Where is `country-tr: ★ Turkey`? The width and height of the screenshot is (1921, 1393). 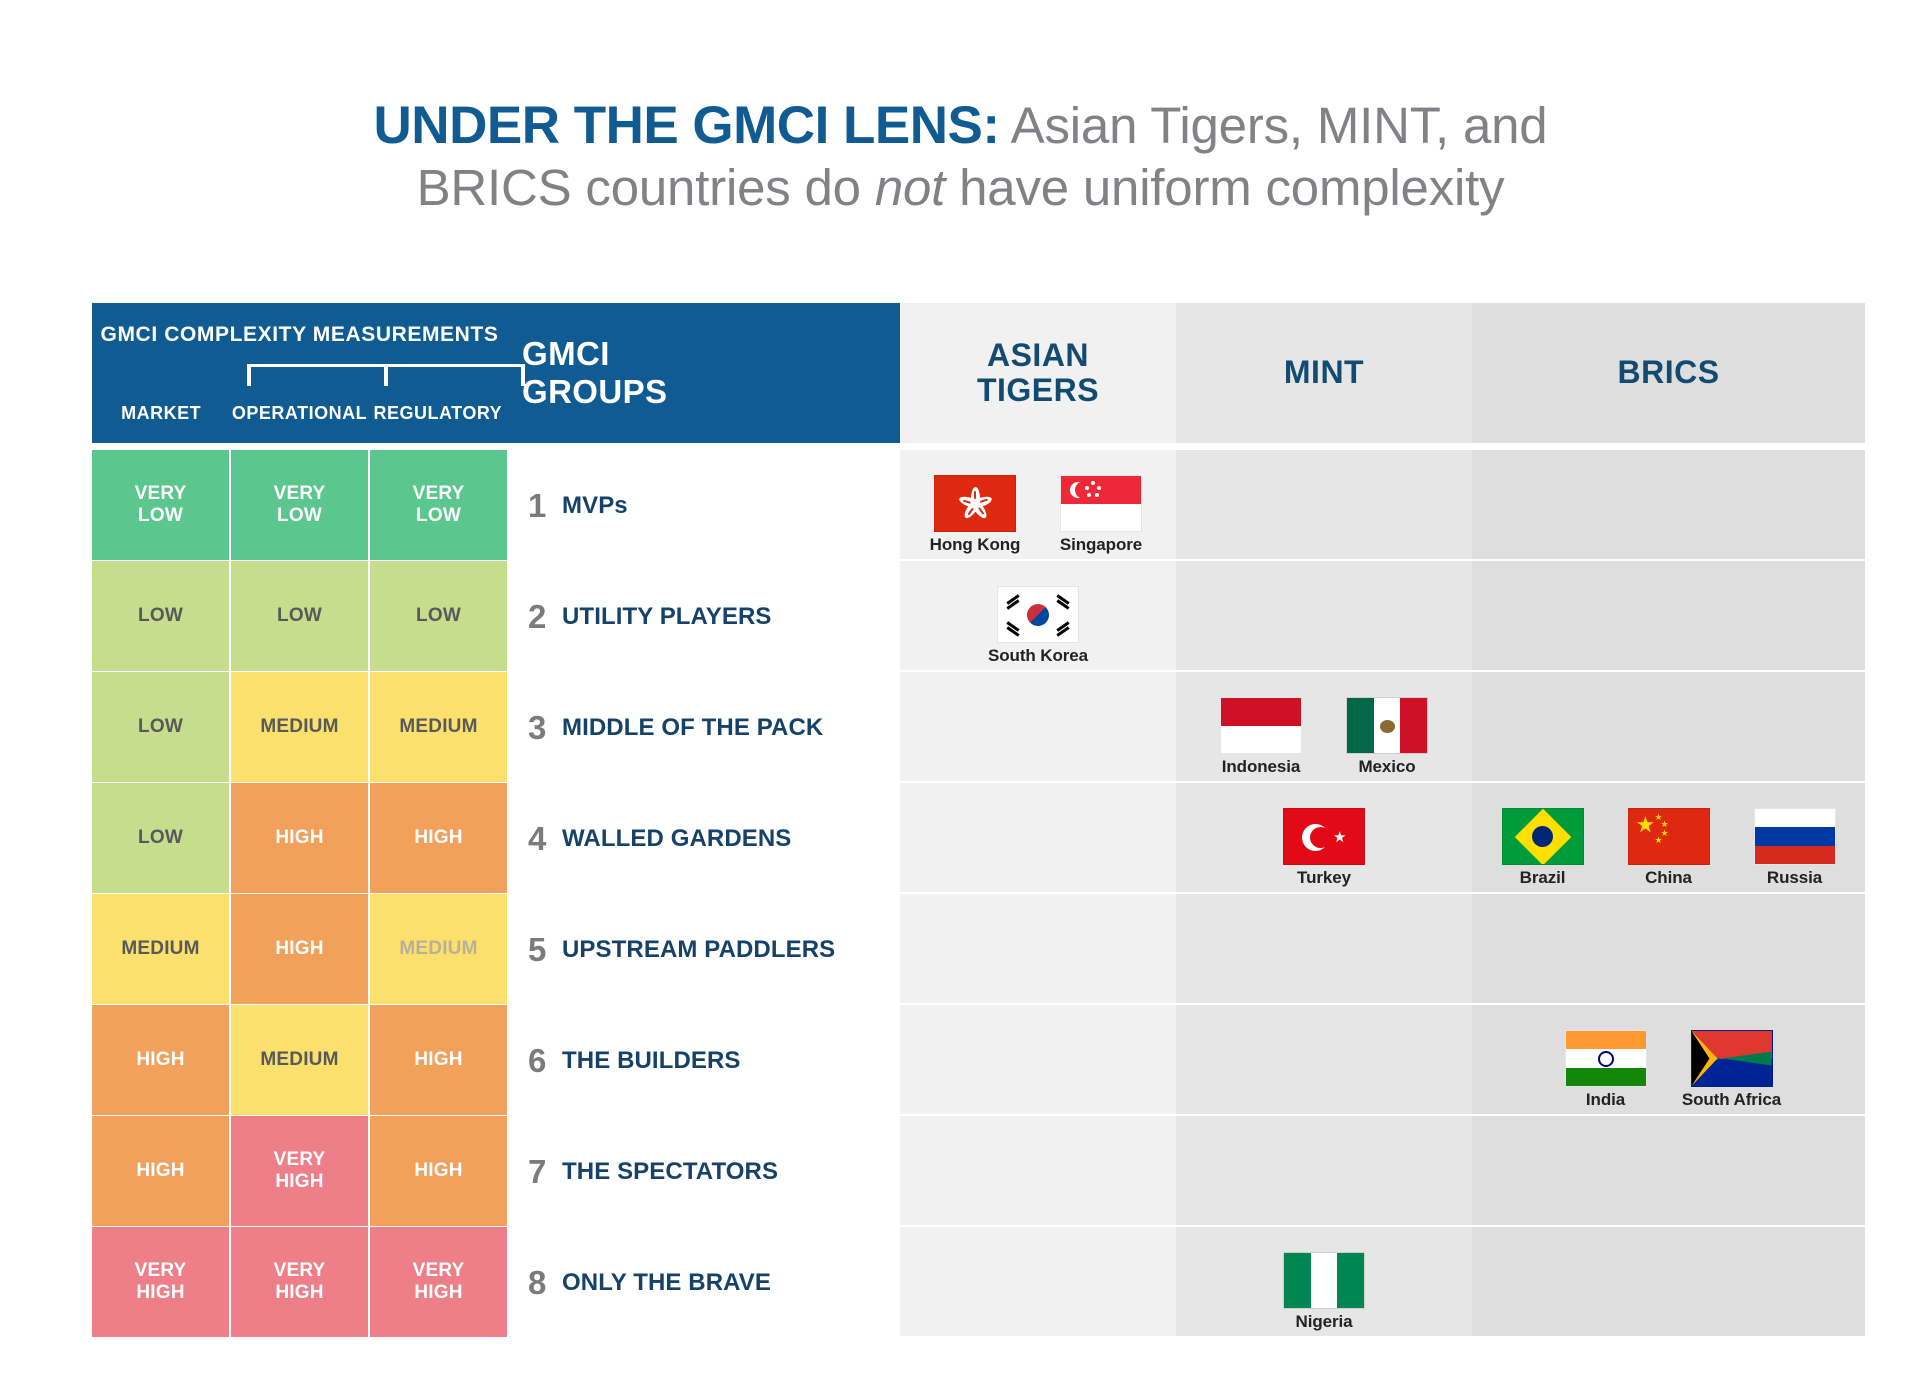 country-tr: ★ Turkey is located at coordinates (1324, 848).